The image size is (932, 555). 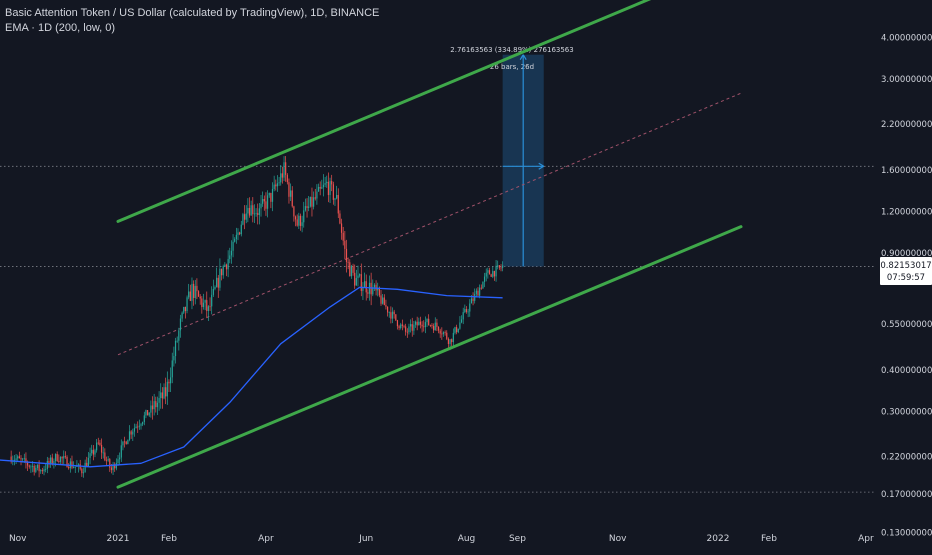 I want to click on time-axis: Nov 2021 Feb Apr Jun Aug Sep Nov 2022 Feb Apr, so click(x=438, y=538).